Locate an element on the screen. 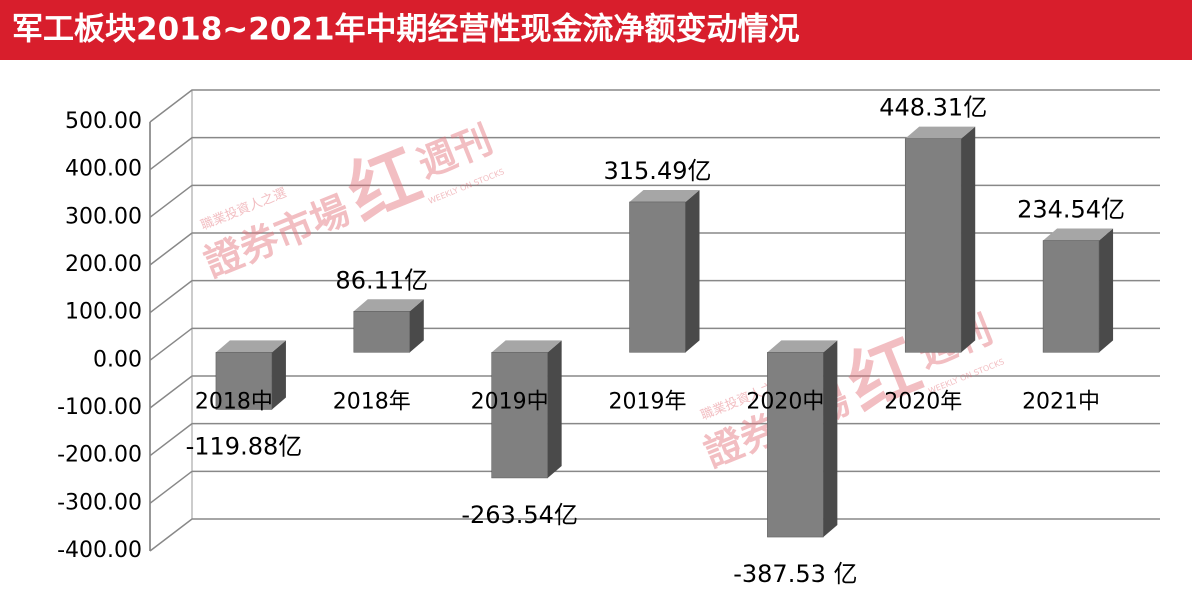  value-label: -263.54亿 is located at coordinates (519, 515).